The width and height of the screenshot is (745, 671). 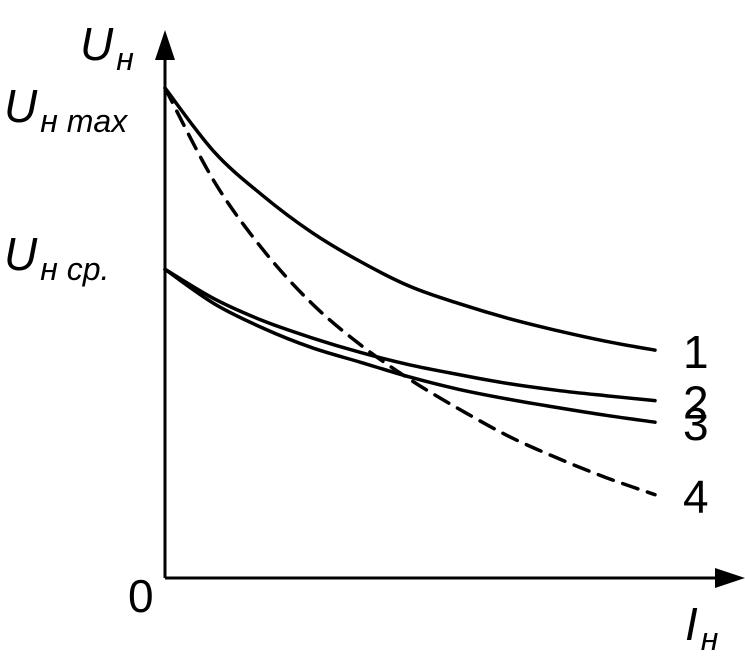 I want to click on y-tick-max-main: U, so click(x=21, y=106).